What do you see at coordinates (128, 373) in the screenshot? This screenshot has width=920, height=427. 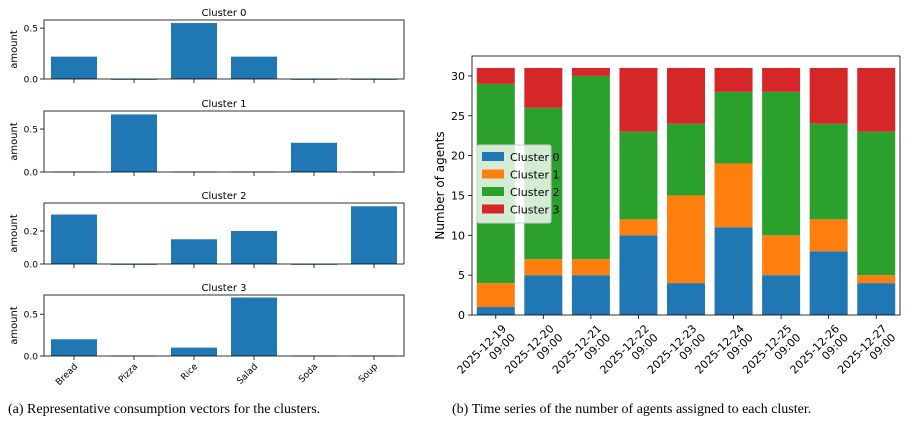 I see `x-tick-label: Pizza` at bounding box center [128, 373].